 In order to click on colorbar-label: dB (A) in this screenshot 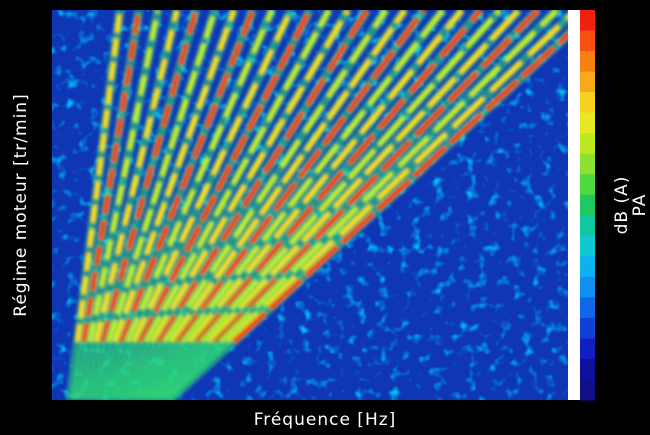, I will do `click(622, 205)`.